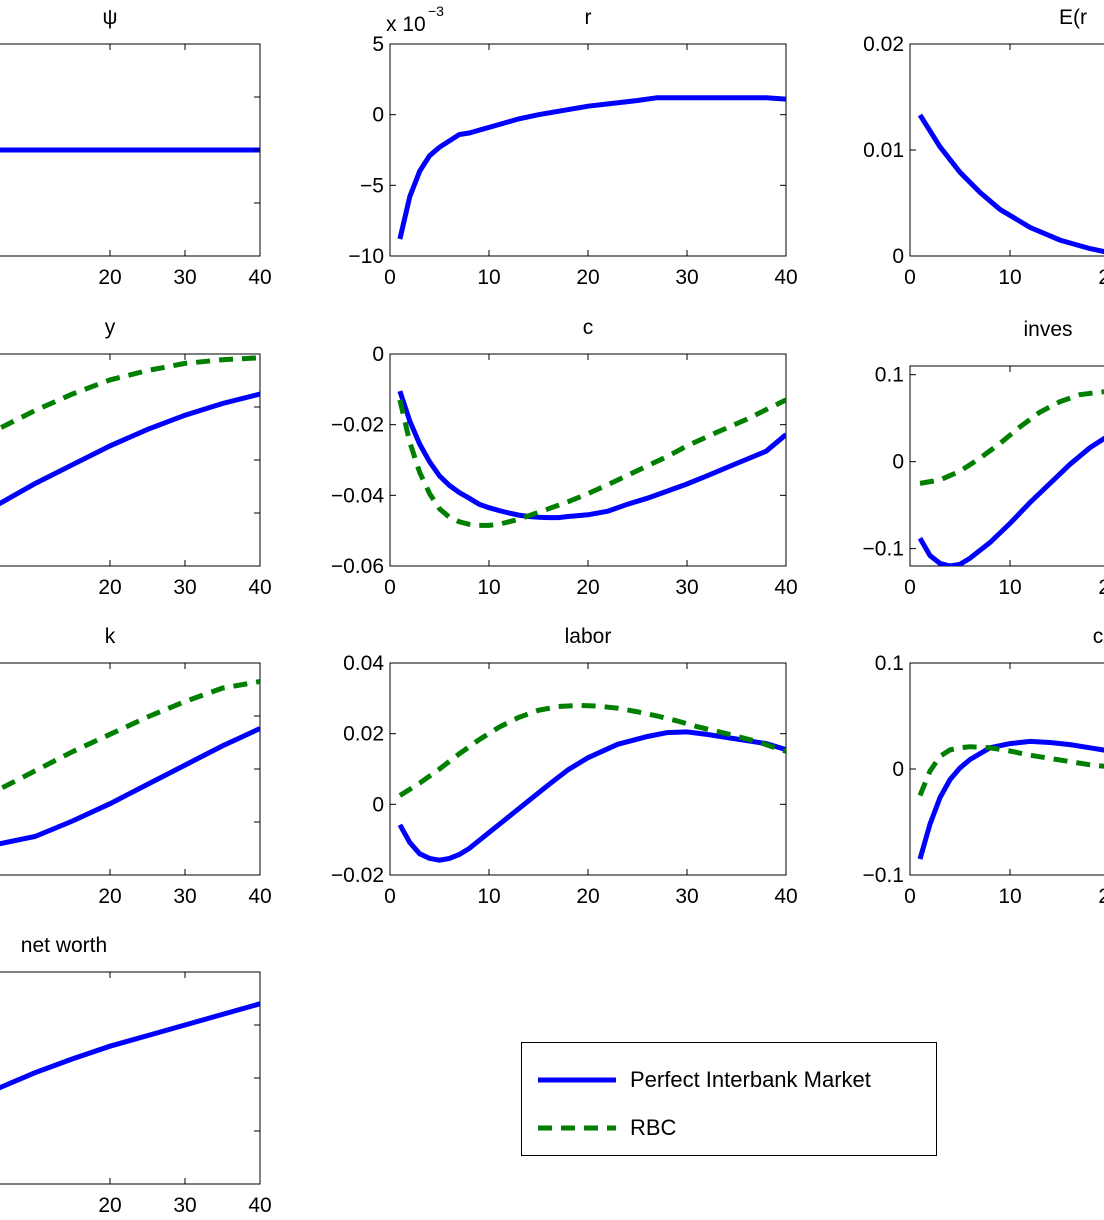 The width and height of the screenshot is (1104, 1220). Describe the element at coordinates (577, 1080) in the screenshot. I see `legend-swatch-solid` at that location.